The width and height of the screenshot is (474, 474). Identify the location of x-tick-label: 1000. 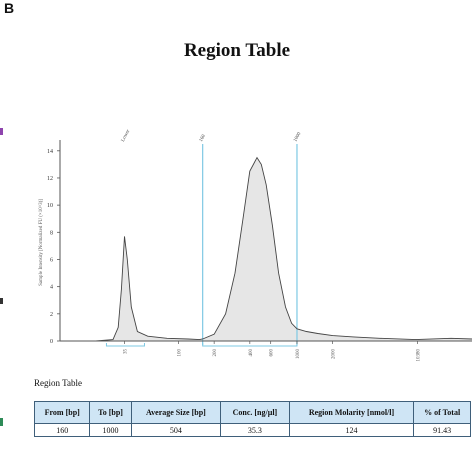
(298, 354).